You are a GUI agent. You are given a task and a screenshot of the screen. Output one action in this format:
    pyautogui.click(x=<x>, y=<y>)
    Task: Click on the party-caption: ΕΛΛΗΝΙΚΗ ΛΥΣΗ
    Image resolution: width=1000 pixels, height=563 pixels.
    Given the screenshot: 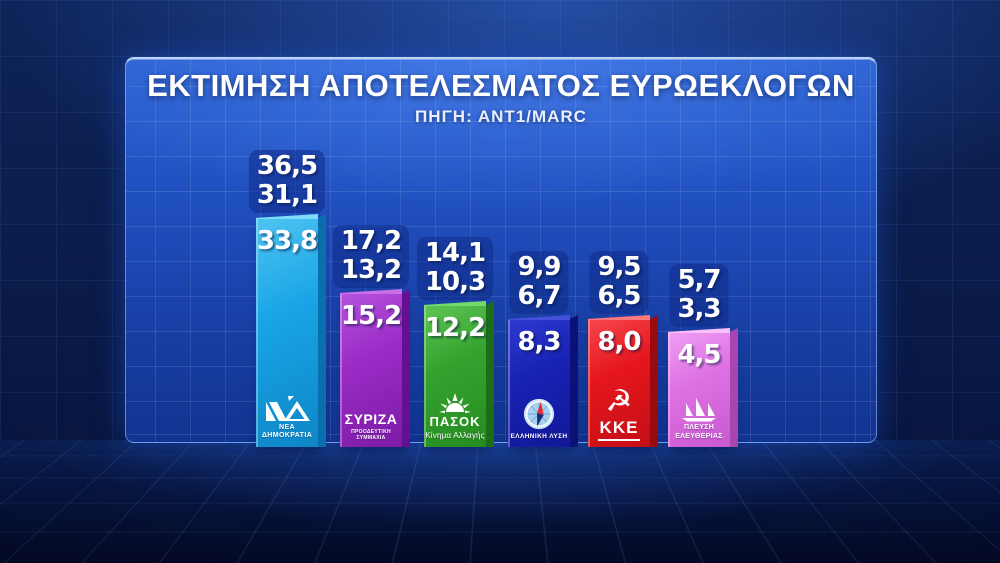 What is the action you would take?
    pyautogui.click(x=539, y=436)
    